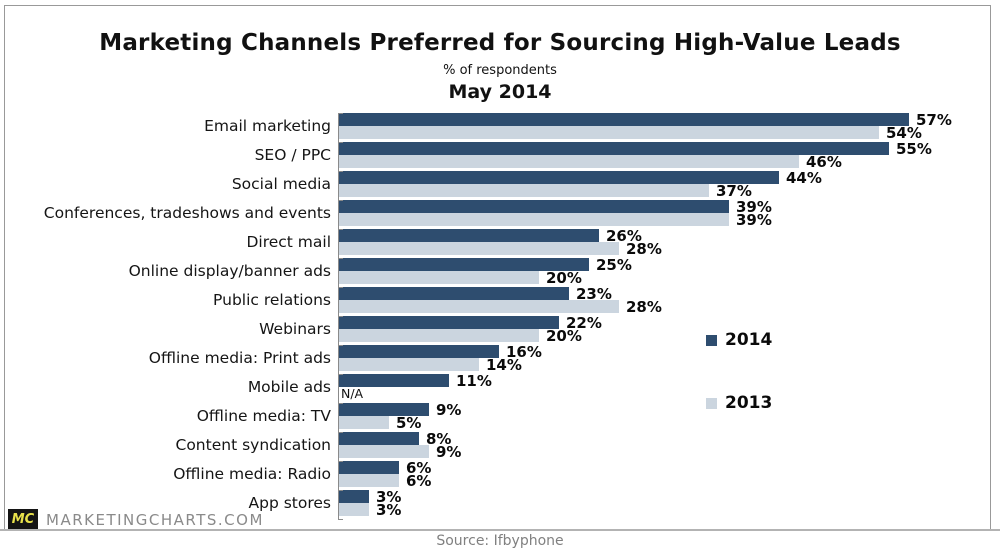 The width and height of the screenshot is (1000, 550). Describe the element at coordinates (409, 422) in the screenshot. I see `value-label-2013: 5%` at that location.